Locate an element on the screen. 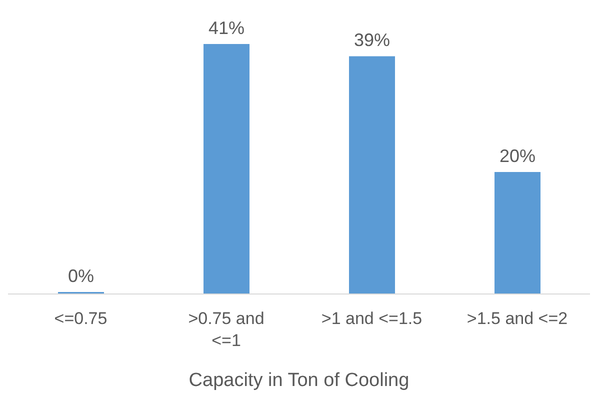 This screenshot has height=404, width=598. x-tick-label: >1.5 and <=2 is located at coordinates (517, 318).